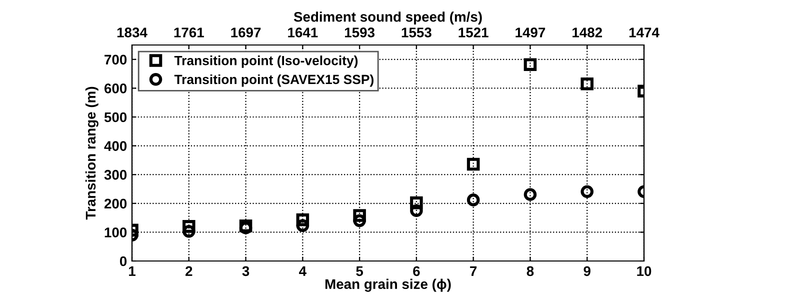 The image size is (800, 300). What do you see at coordinates (115, 89) in the screenshot?
I see `y-tick-label: 600` at bounding box center [115, 89].